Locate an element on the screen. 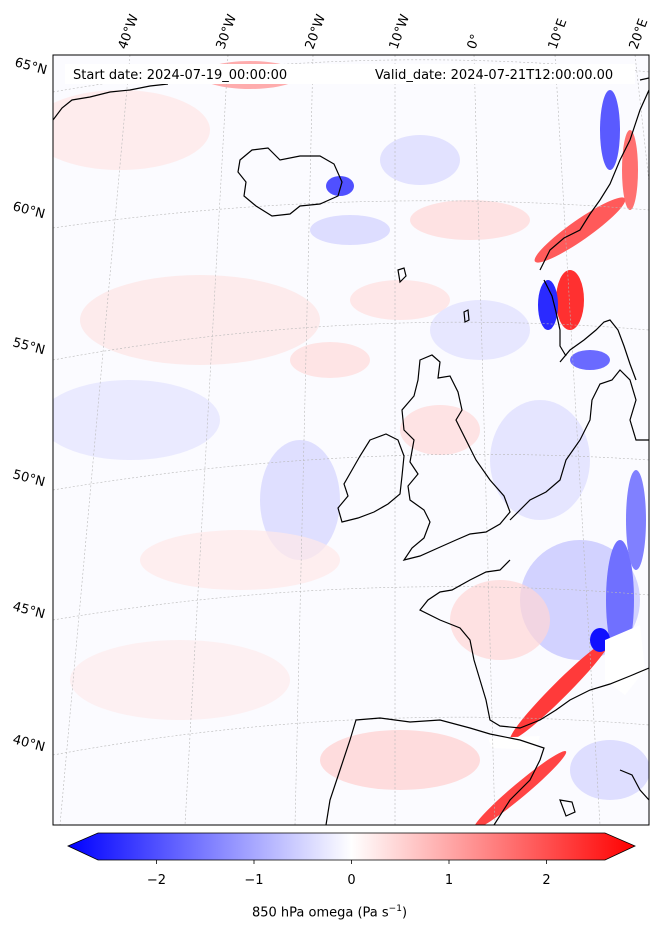 The image size is (659, 936). skagerrak-coast is located at coordinates (598, 350).